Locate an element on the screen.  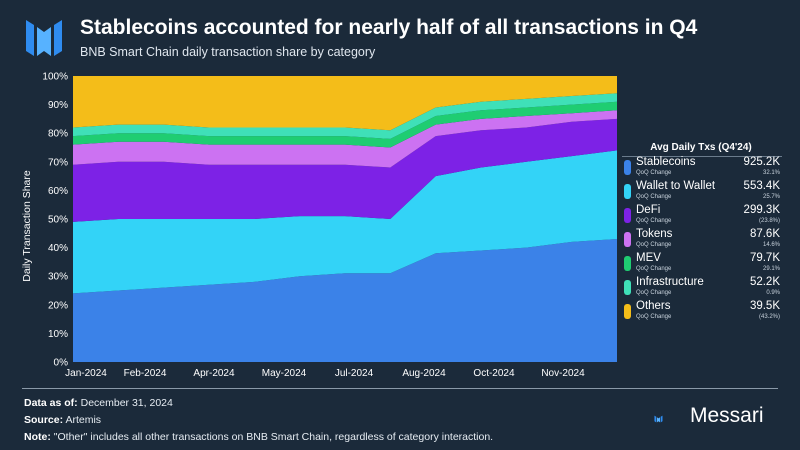
legend-change: (43.2%) is located at coordinates (769, 316).